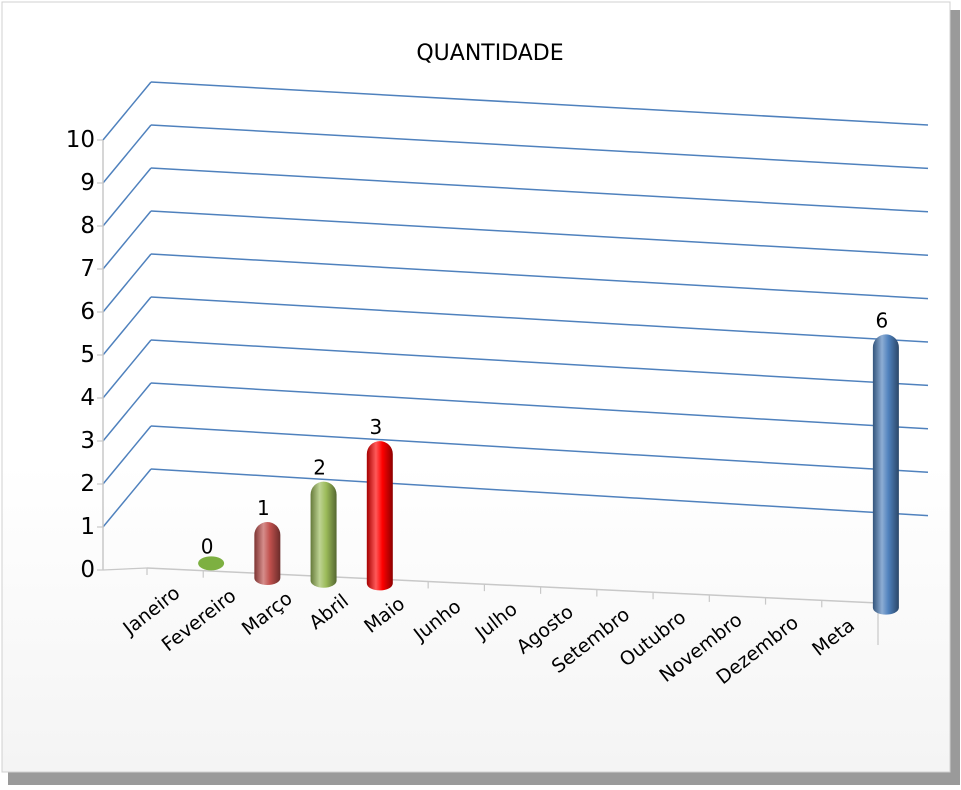  Describe the element at coordinates (80, 140) in the screenshot. I see `y-tick-label: 10` at that location.